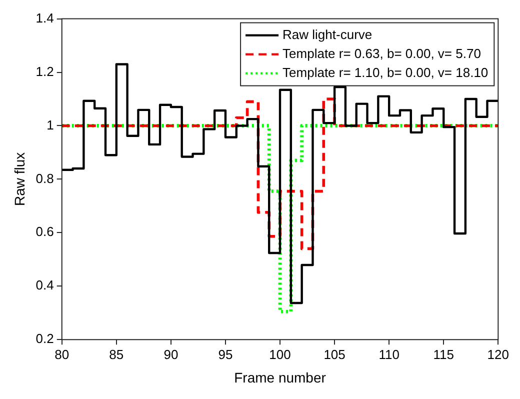  What do you see at coordinates (443, 354) in the screenshot?
I see `x-tick-label: 115` at bounding box center [443, 354].